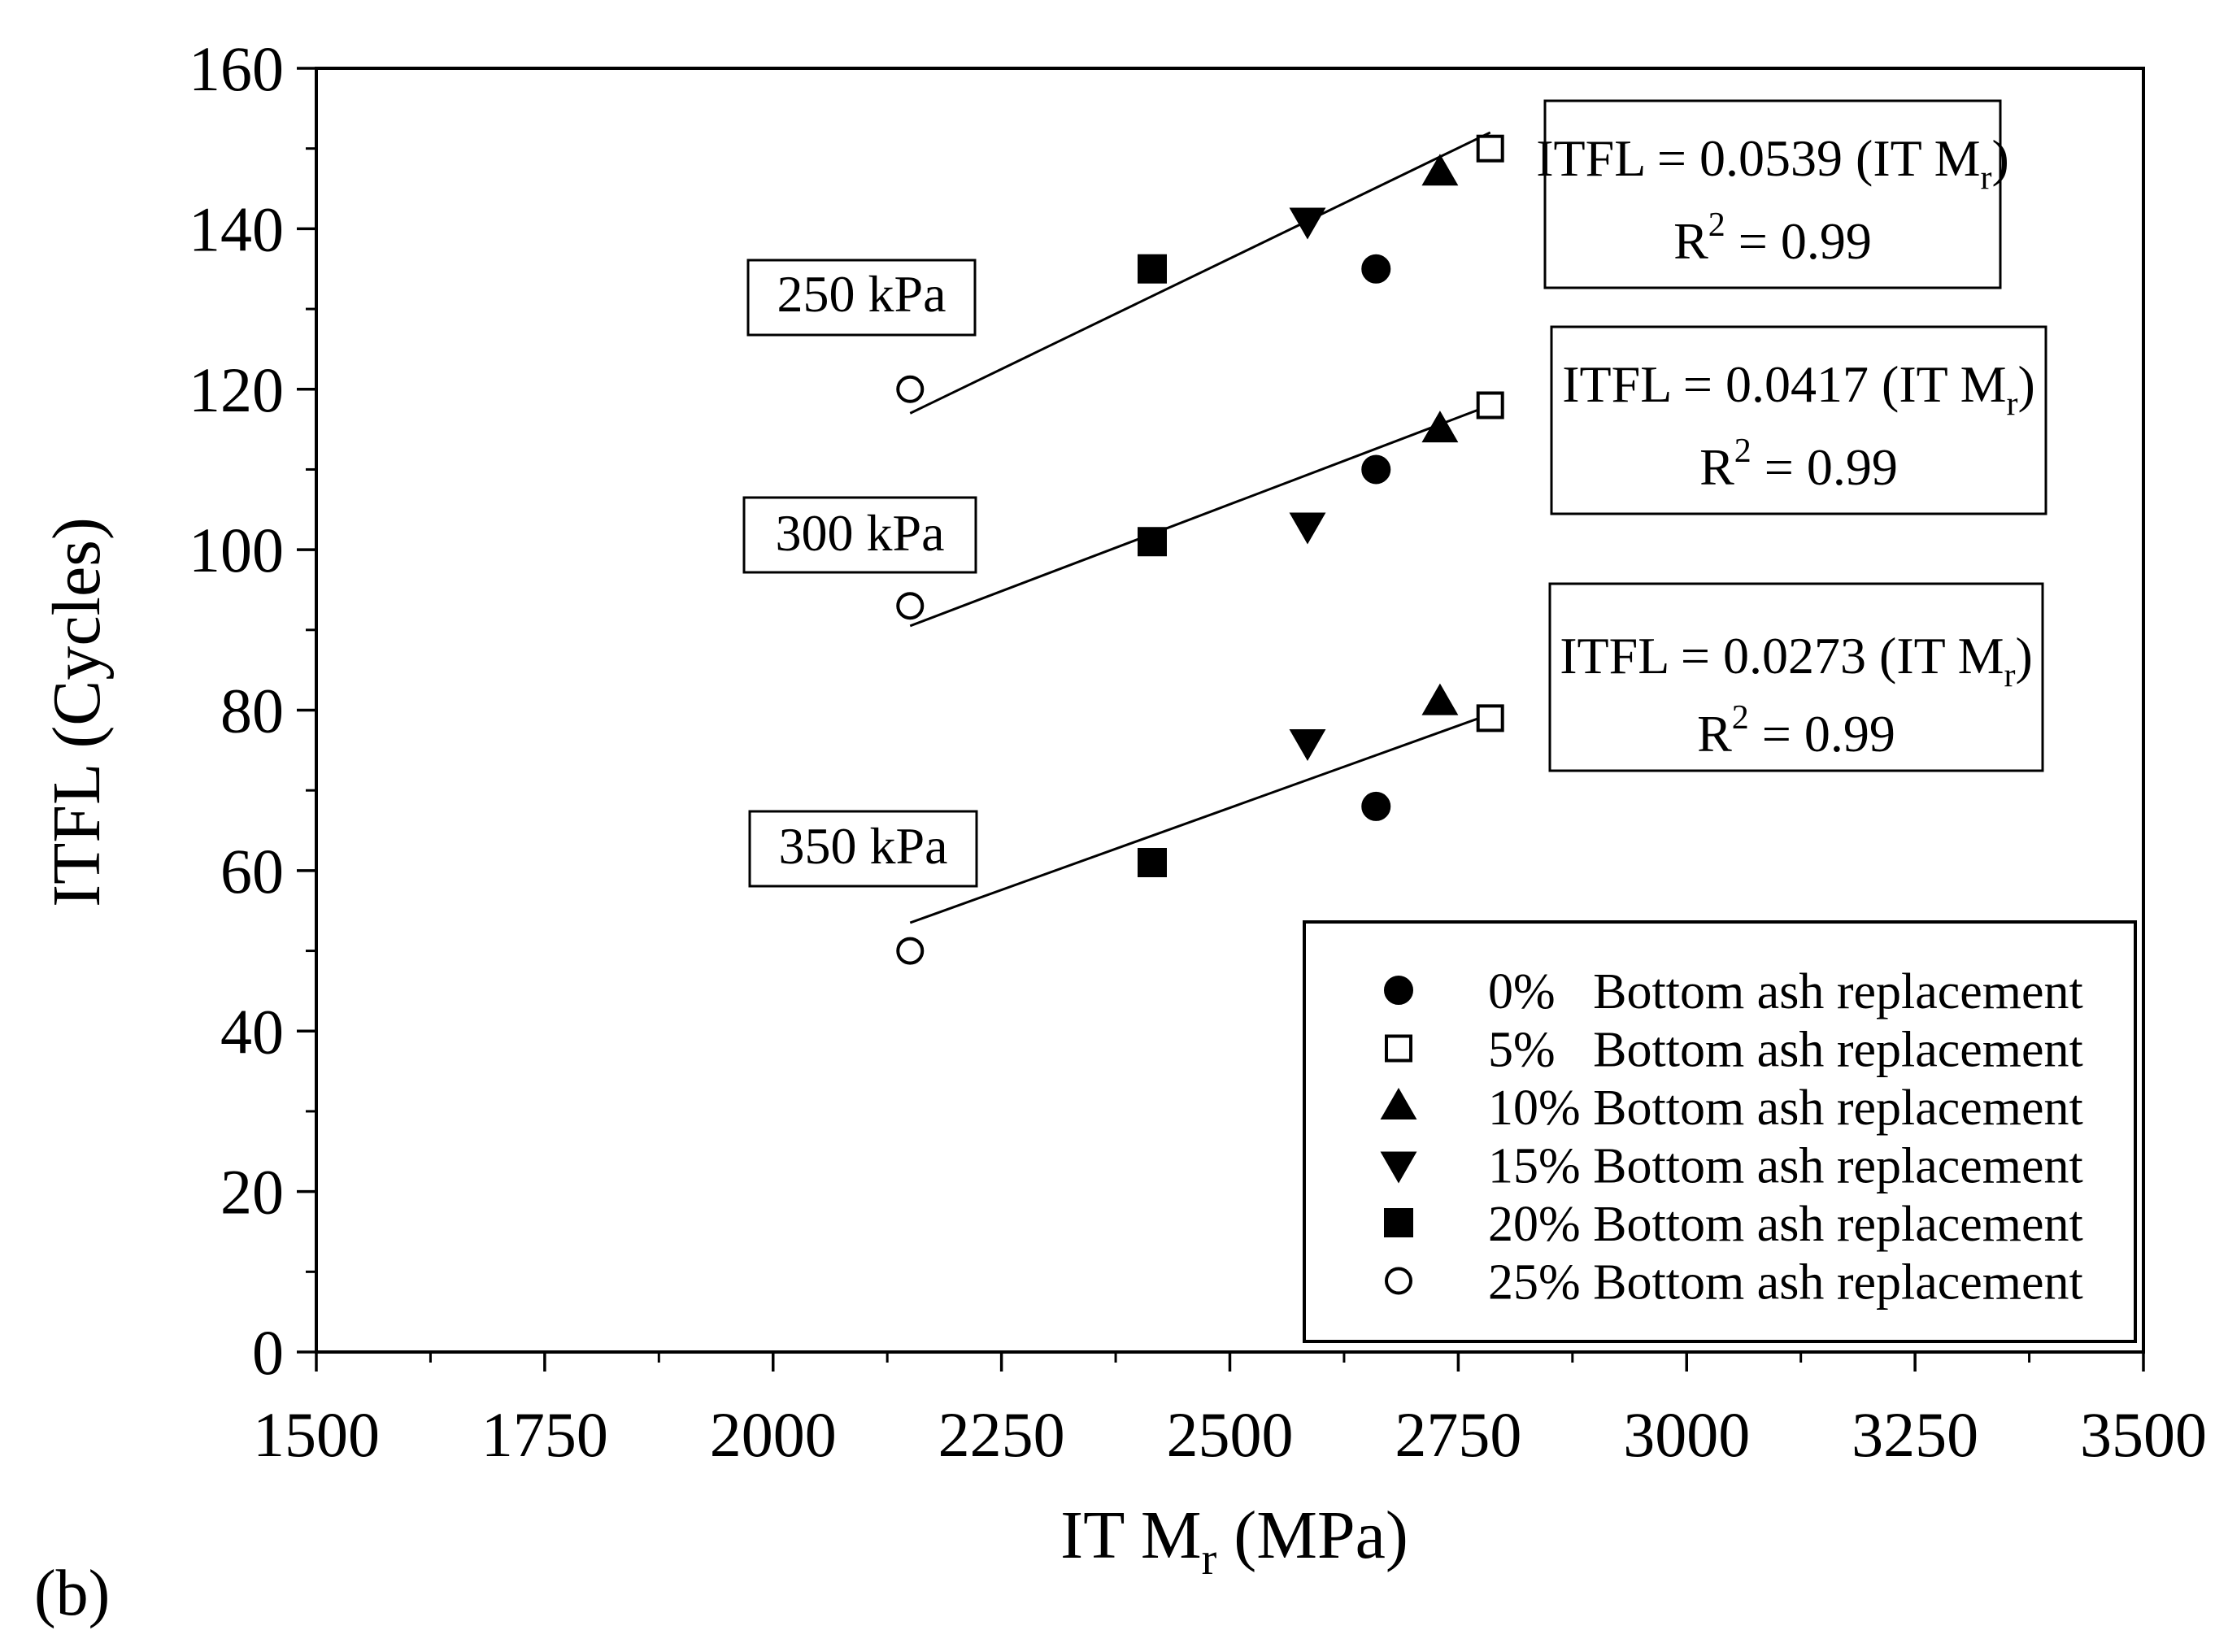  Describe the element at coordinates (1785, 1224) in the screenshot. I see `legend-entry: 20% Bottom ash replacement` at that location.